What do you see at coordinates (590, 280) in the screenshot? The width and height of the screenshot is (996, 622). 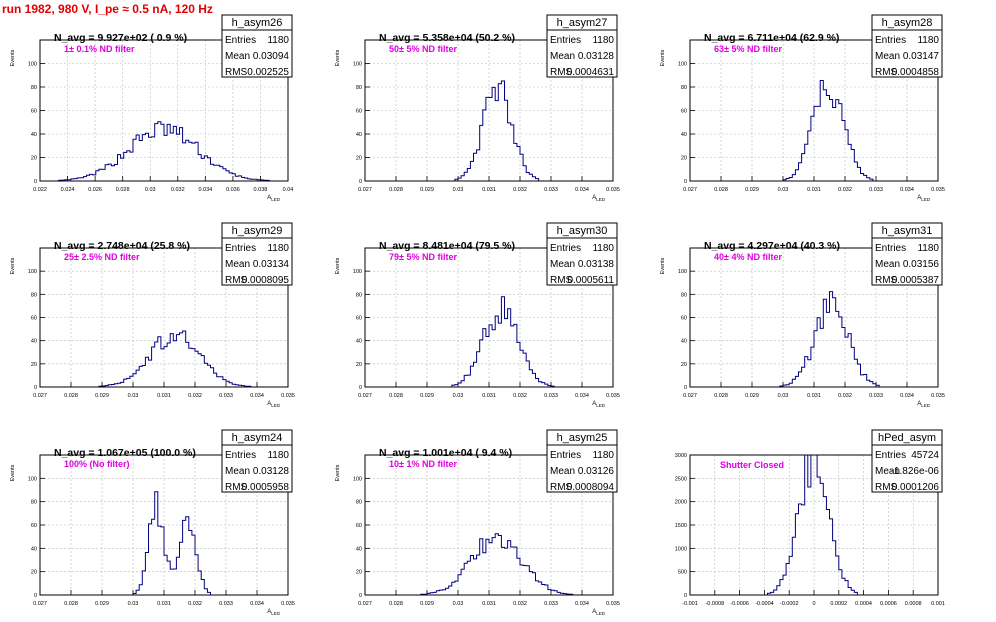 I see `stats-value-rms: 0.0005611` at bounding box center [590, 280].